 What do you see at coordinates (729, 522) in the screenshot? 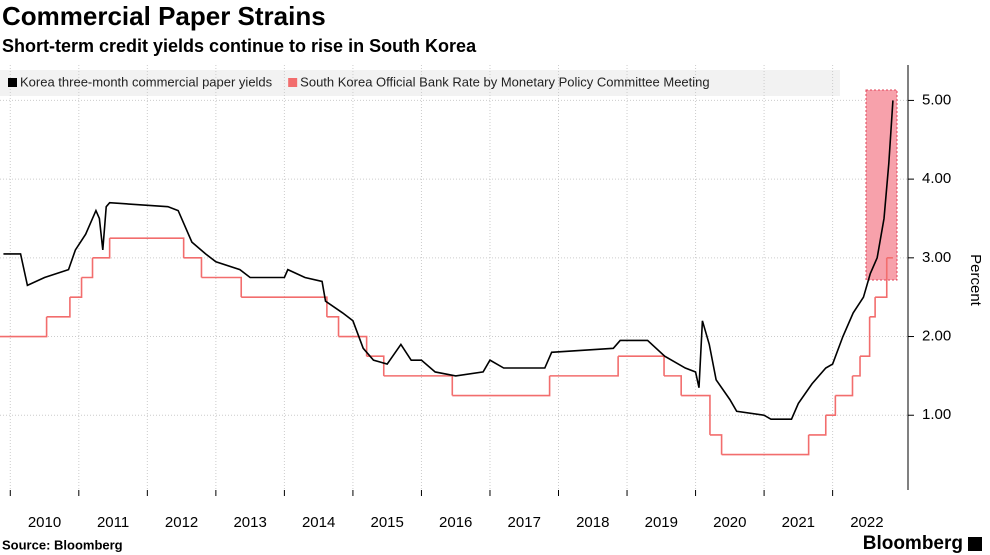
I see `x-tick-label: 2020` at bounding box center [729, 522].